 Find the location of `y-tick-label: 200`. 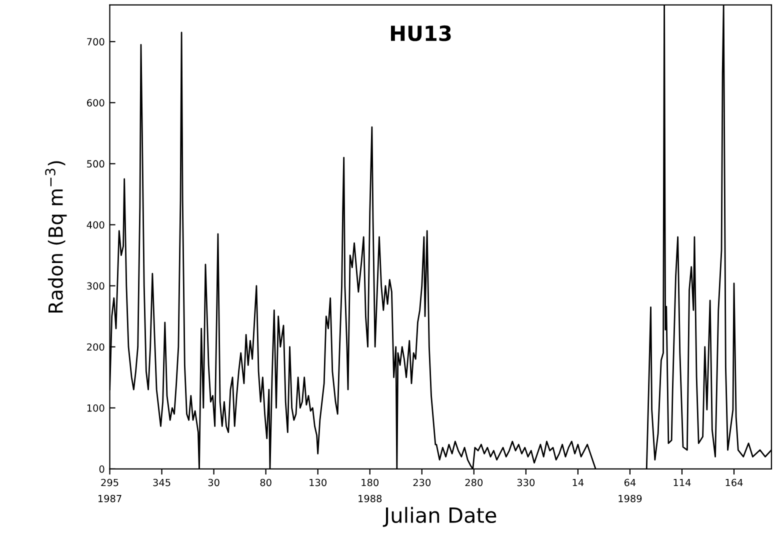

y-tick-label: 200 is located at coordinates (95, 347).